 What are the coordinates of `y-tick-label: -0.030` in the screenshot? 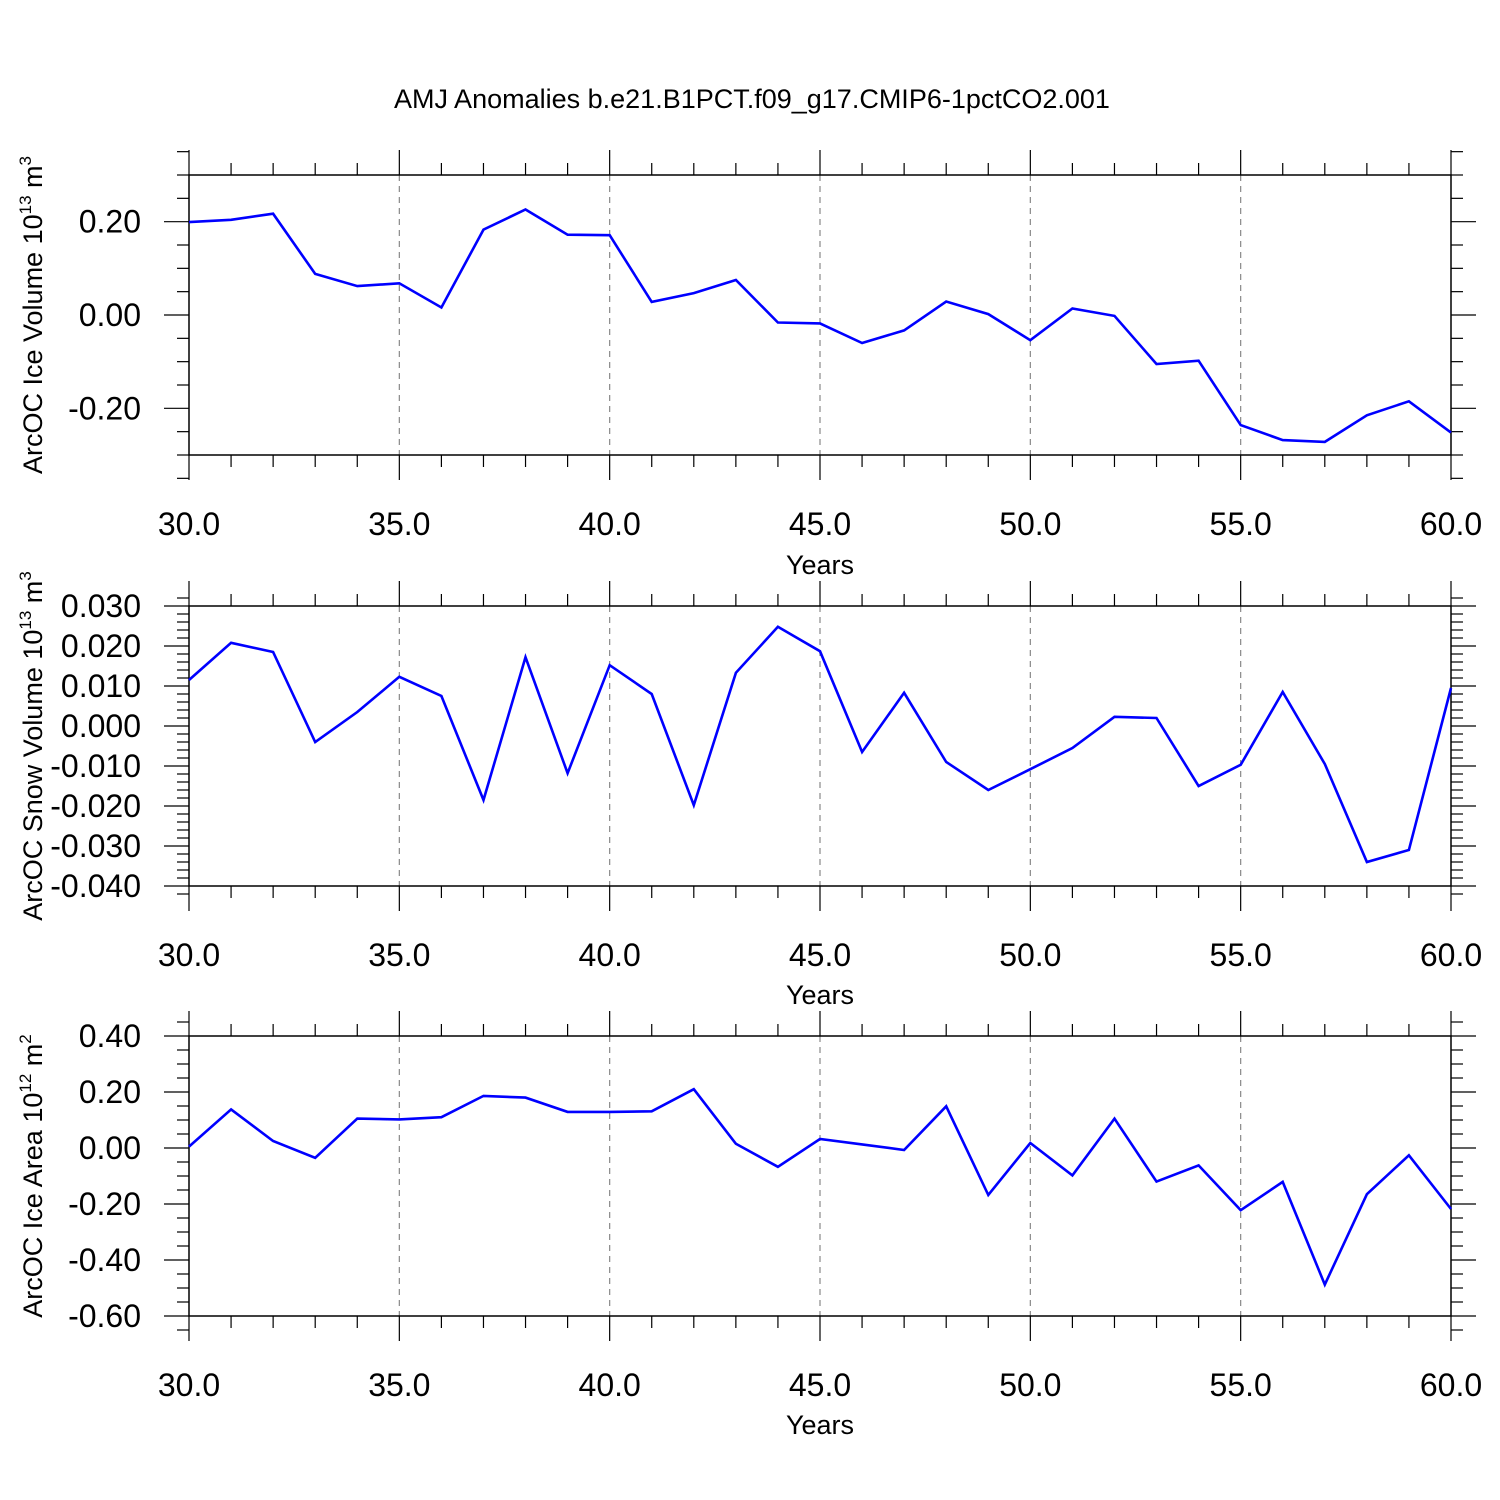 It's located at (95, 846).